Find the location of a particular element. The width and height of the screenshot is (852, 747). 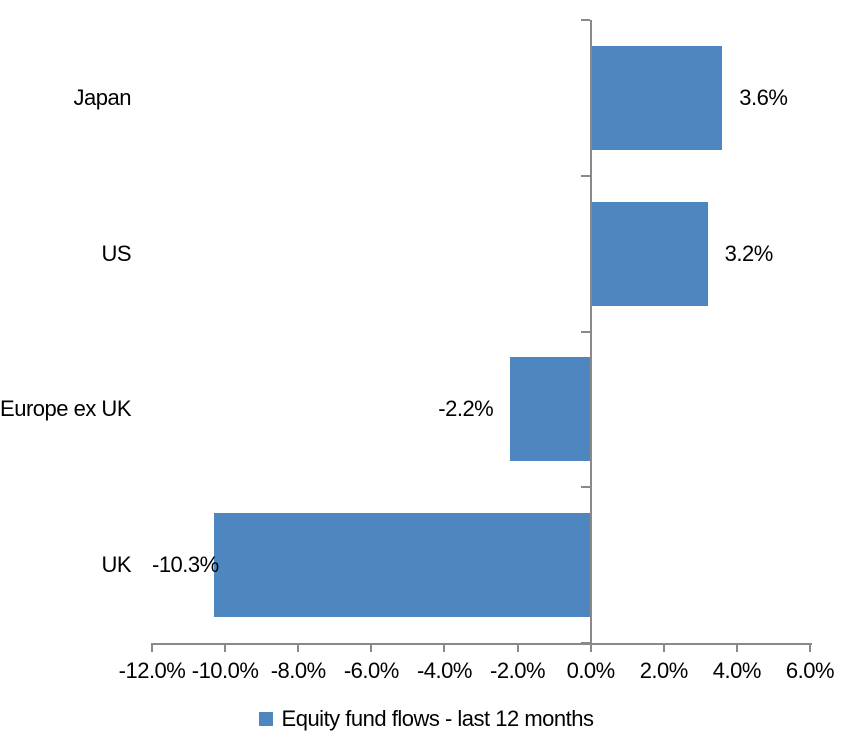

x-tick-label-9: 6.0% is located at coordinates (810, 670).